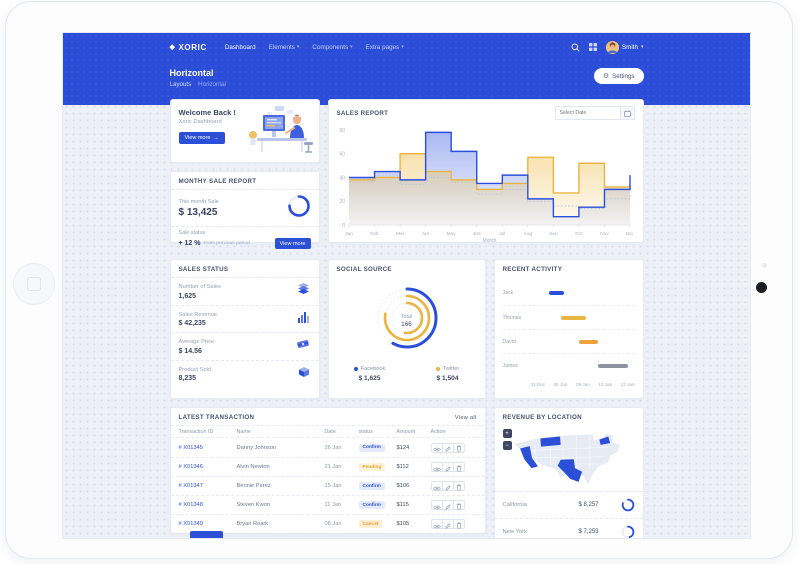 This screenshot has height=564, width=800. Describe the element at coordinates (190, 524) in the screenshot. I see `transaction-id-link: # X01349` at that location.